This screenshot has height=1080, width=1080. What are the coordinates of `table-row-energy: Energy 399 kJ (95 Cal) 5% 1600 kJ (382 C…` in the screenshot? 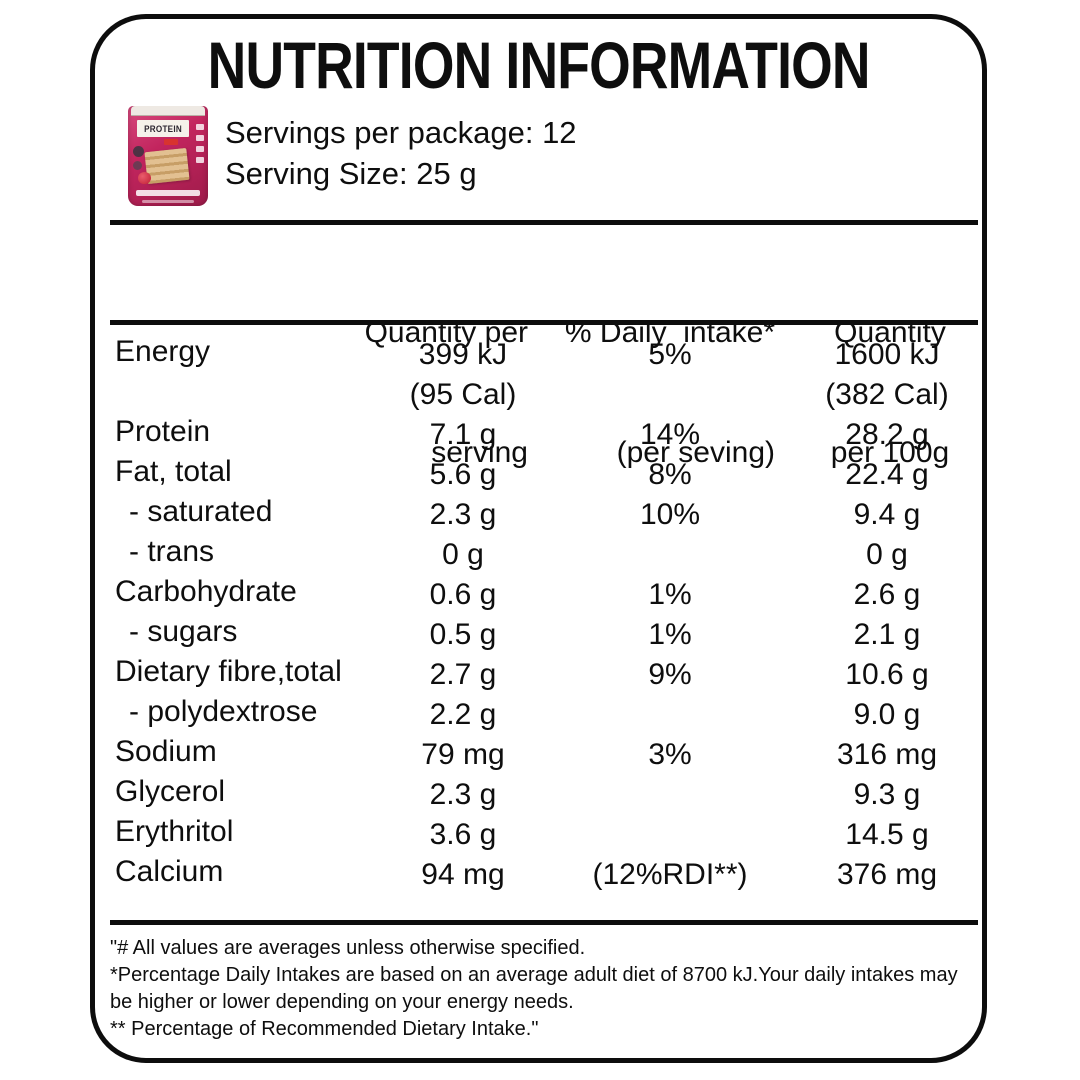 It's located at (538, 372).